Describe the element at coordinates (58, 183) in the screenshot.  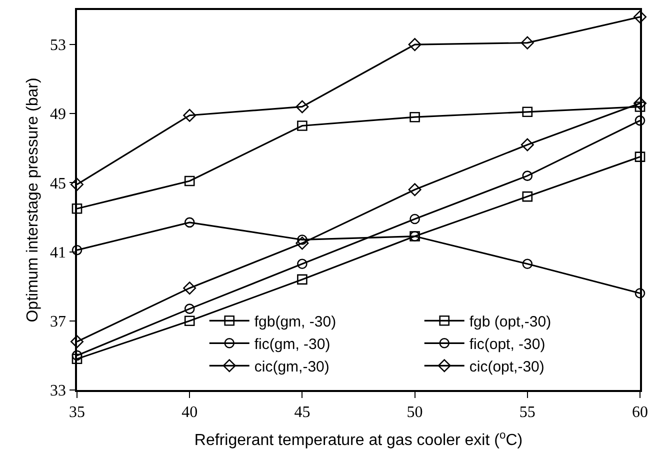
I see `y-tick-label: 45` at that location.